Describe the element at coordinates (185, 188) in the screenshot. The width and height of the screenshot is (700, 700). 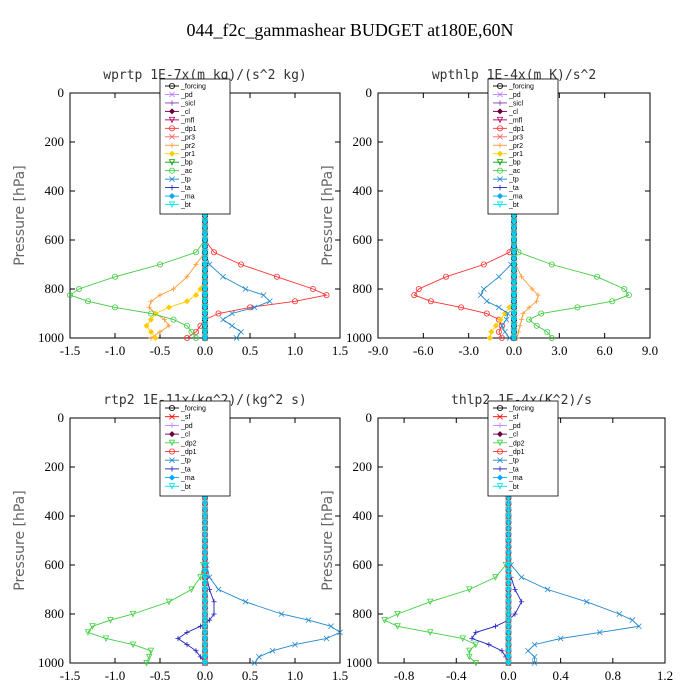
I see `legend-label: _ta` at that location.